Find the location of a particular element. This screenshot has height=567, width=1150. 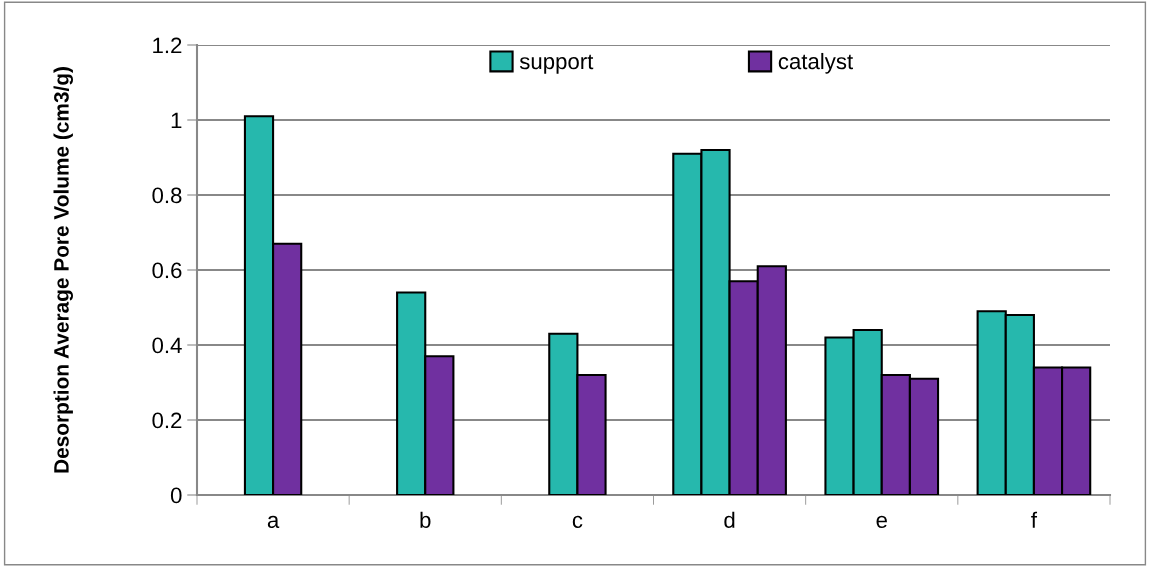

y-tick-label: 0.6 is located at coordinates (167, 270).